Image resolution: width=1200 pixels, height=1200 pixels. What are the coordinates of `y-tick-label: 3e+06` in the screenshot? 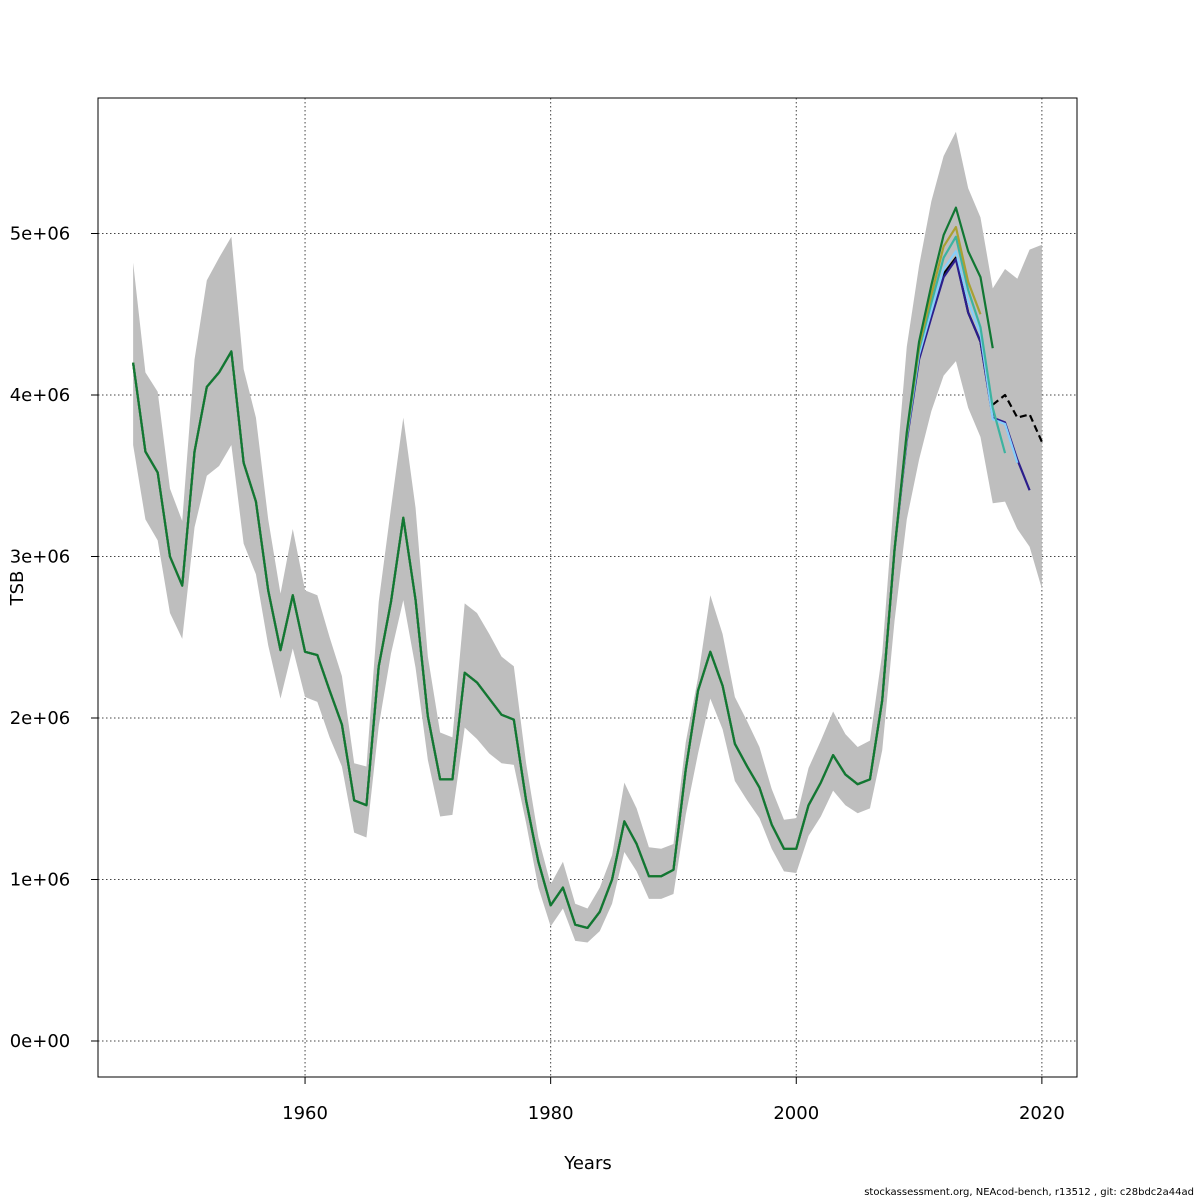 It's located at (40, 556).